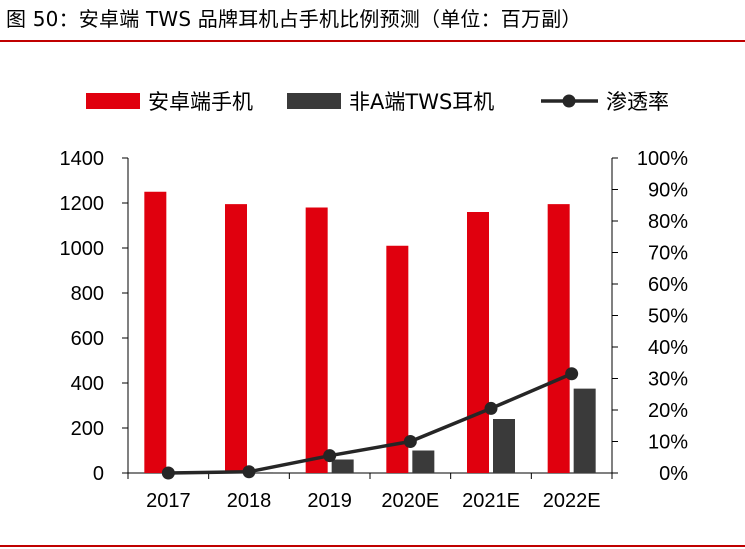 The width and height of the screenshot is (745, 549). What do you see at coordinates (572, 501) in the screenshot?
I see `x-tick-label: 2022E` at bounding box center [572, 501].